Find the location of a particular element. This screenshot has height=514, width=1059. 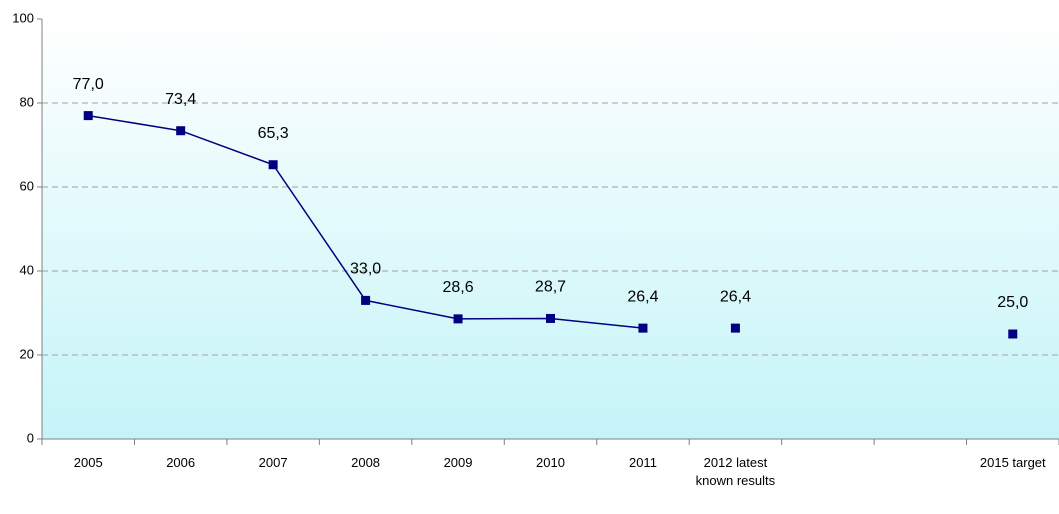

x-tick-label: 2015 target is located at coordinates (1012, 462).